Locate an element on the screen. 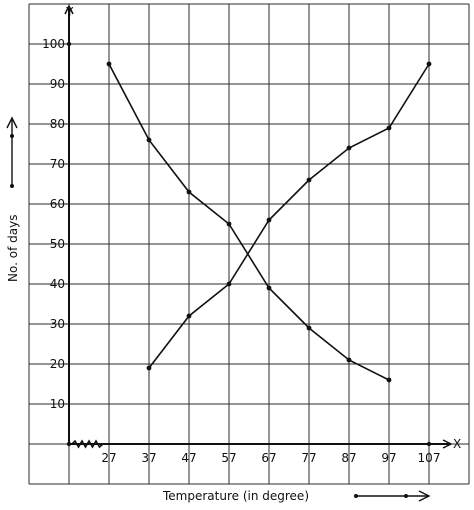  x-tick-label: 97 is located at coordinates (388, 458).